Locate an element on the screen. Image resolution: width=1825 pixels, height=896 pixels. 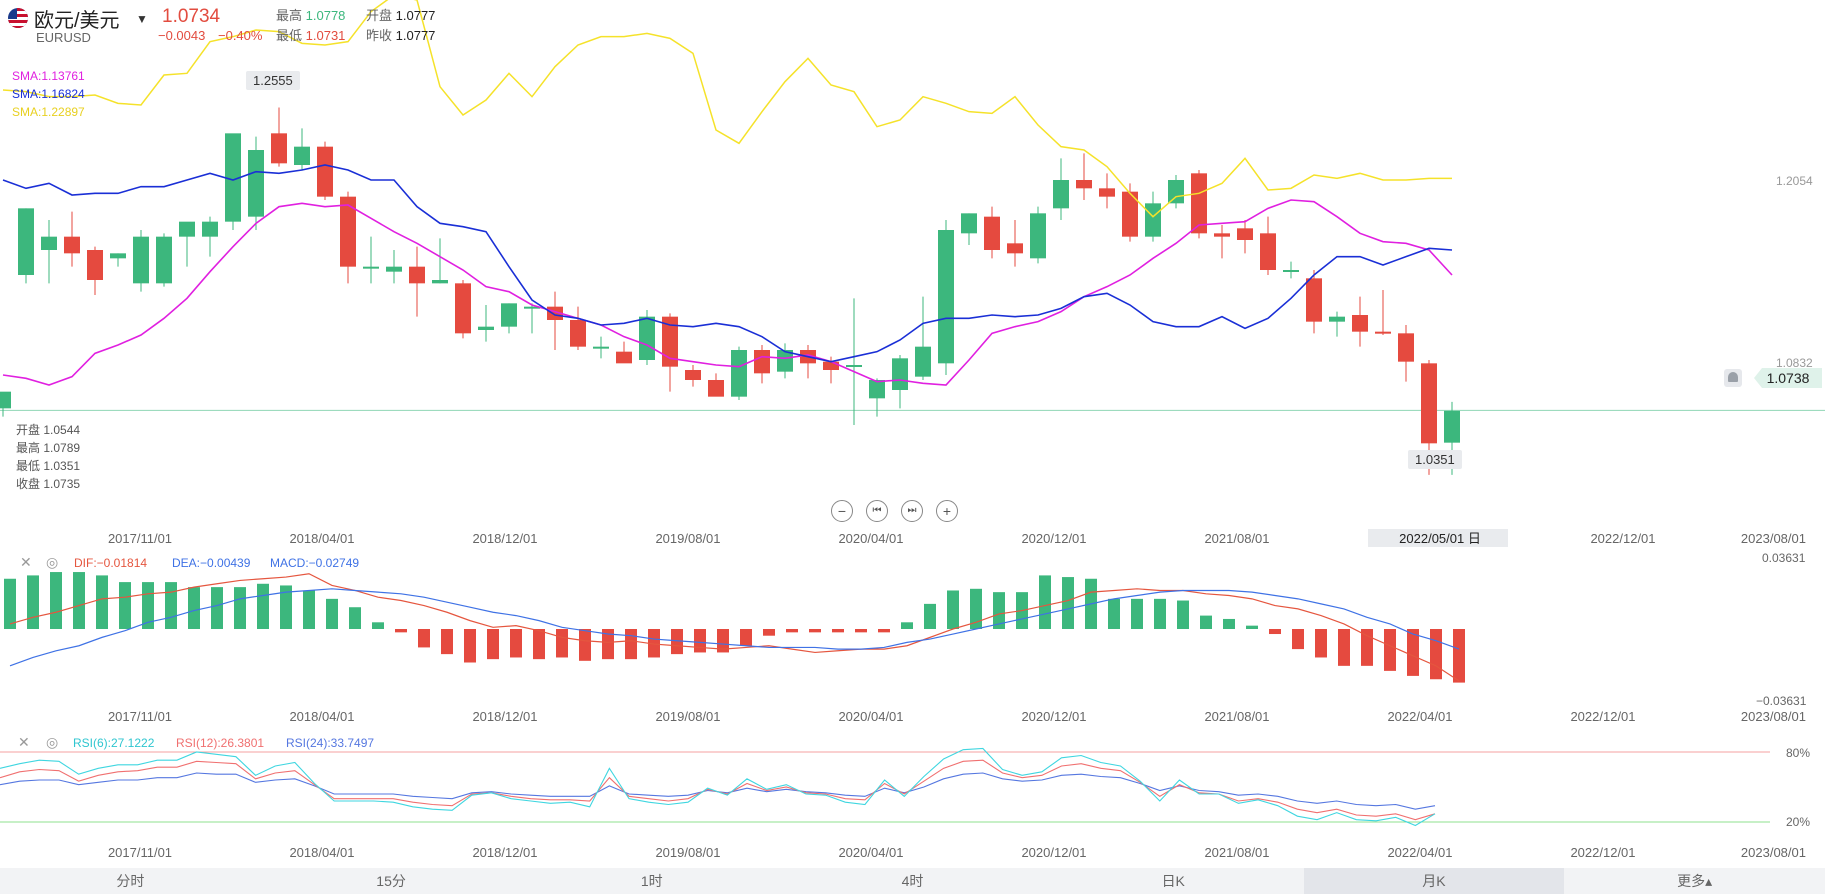
instrument-symbol: EURUSD is located at coordinates (63, 37).